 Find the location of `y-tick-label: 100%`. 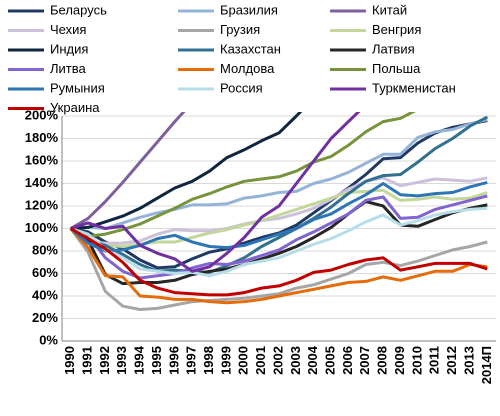

y-tick-label: 100% is located at coordinates (42, 227).